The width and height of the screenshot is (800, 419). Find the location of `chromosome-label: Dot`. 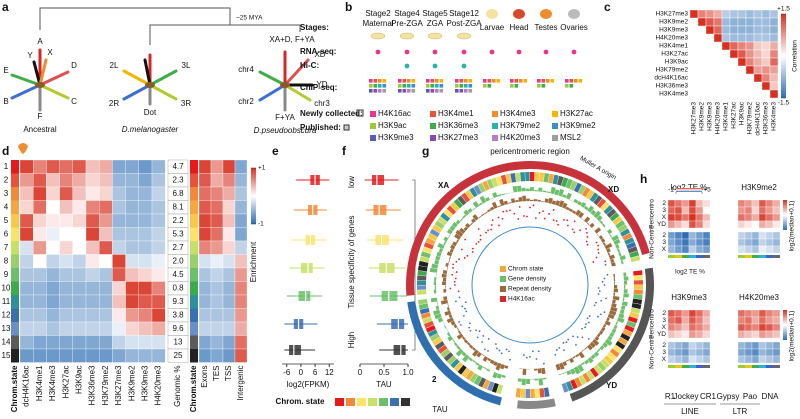

chromosome-label: Dot is located at coordinates (150, 112).